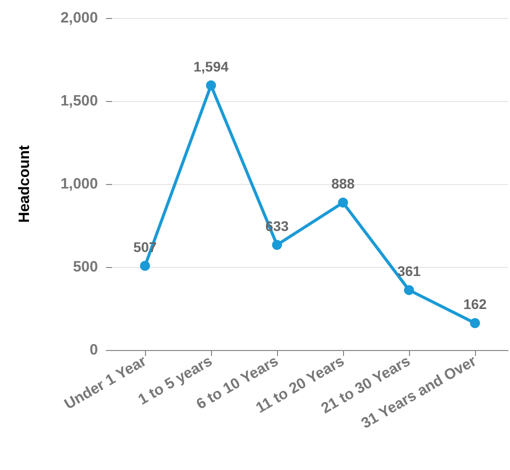 The height and width of the screenshot is (470, 510). Describe the element at coordinates (24, 184) in the screenshot. I see `y-axis-title: Headcount` at that location.